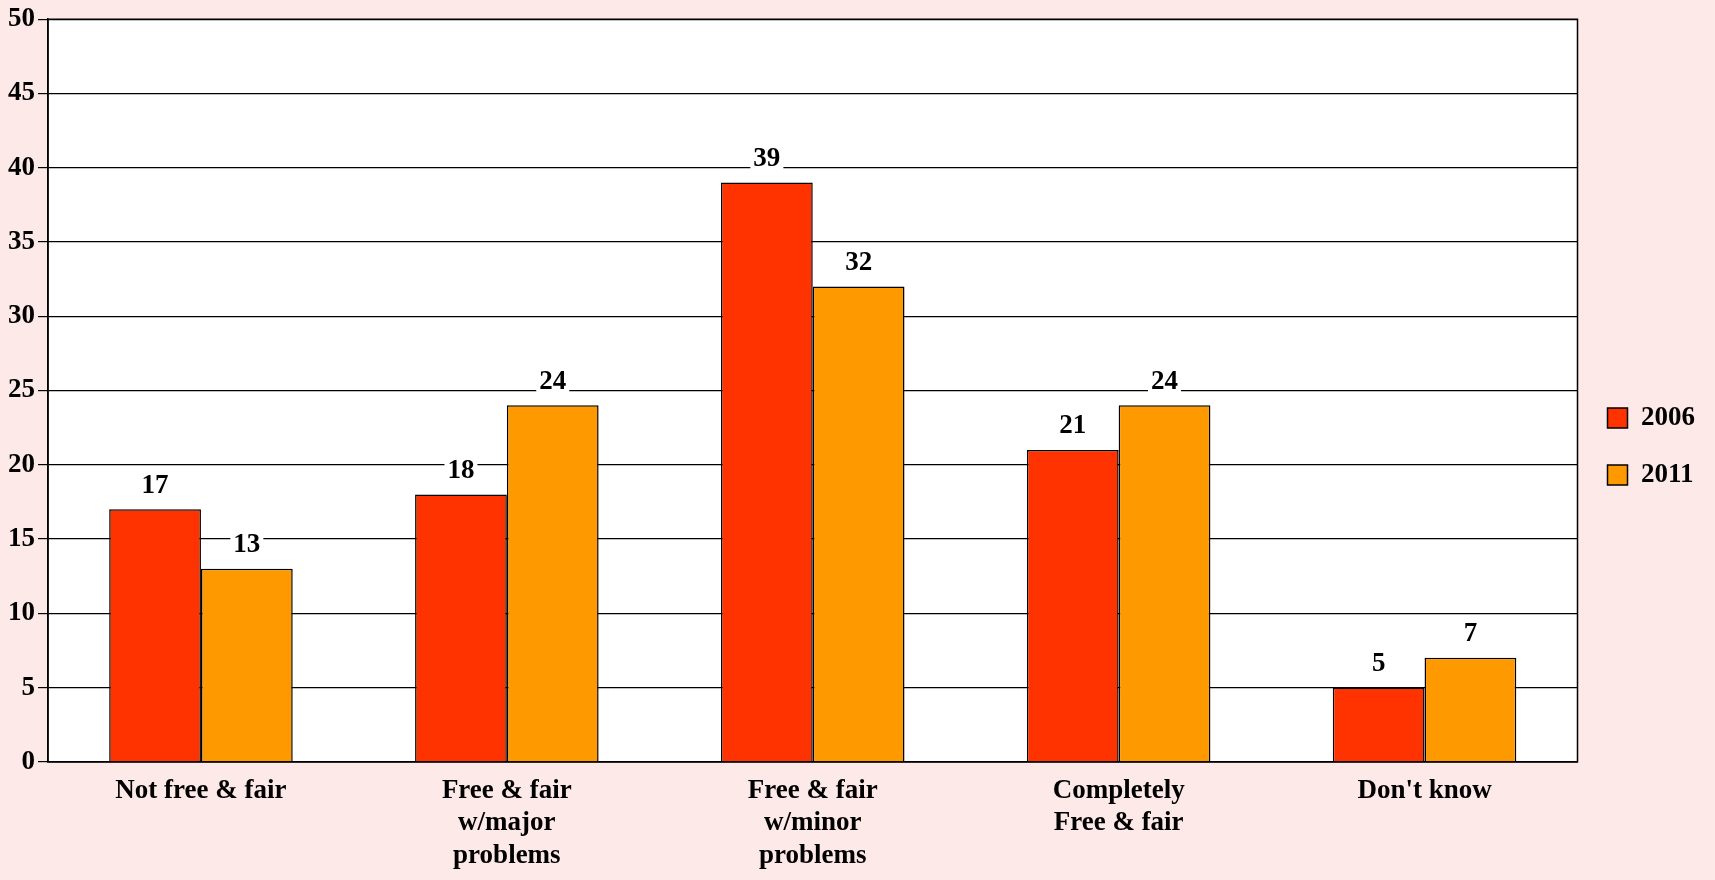 The width and height of the screenshot is (1715, 880). Describe the element at coordinates (1073, 424) in the screenshot. I see `data-label: 21` at that location.